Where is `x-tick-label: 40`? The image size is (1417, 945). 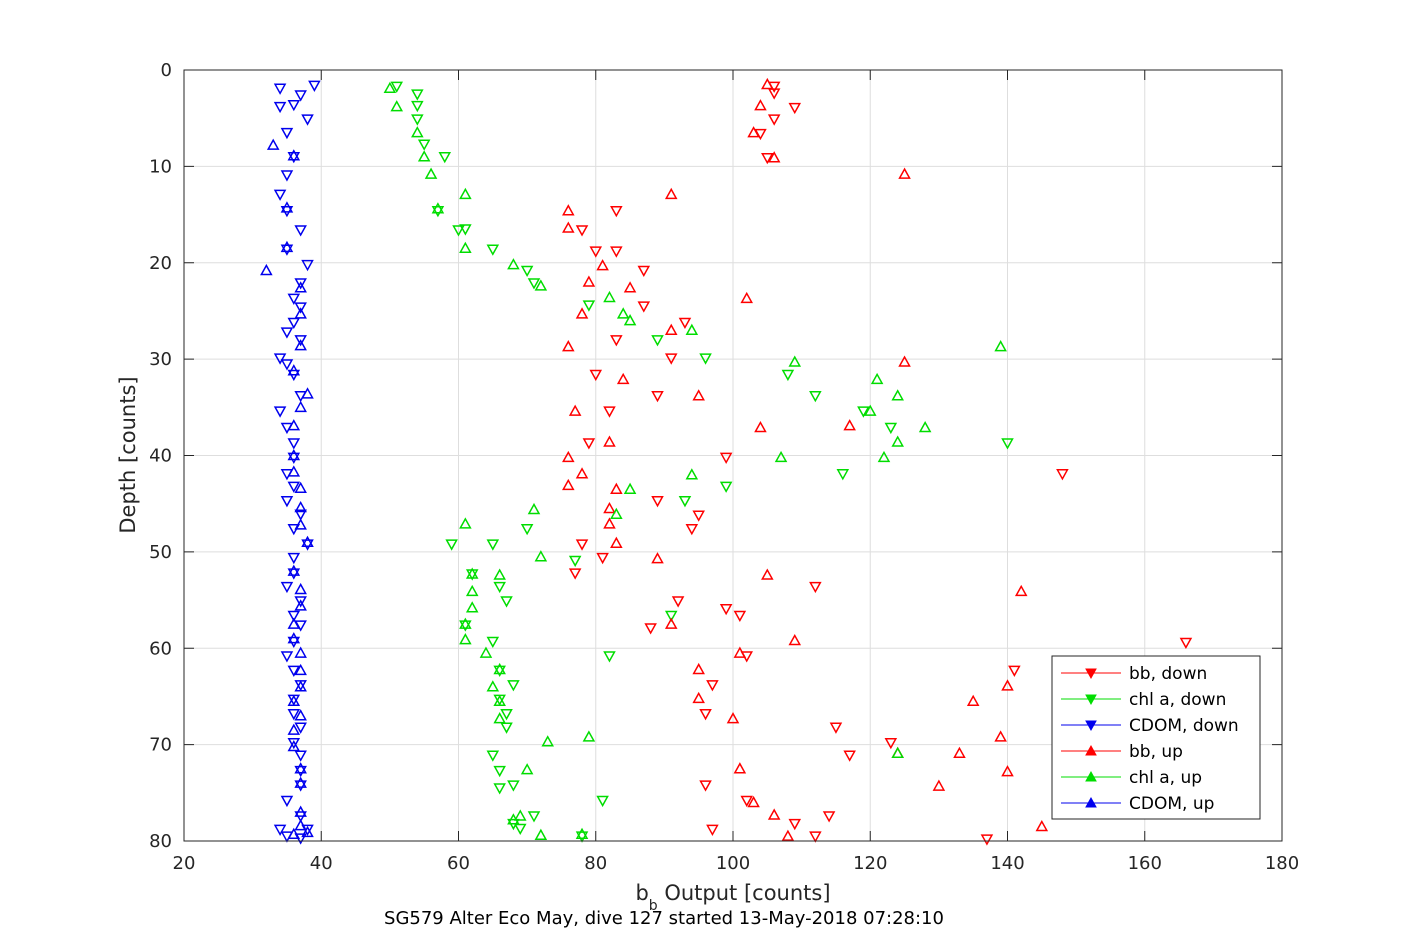 x-tick-label: 40 is located at coordinates (321, 863).